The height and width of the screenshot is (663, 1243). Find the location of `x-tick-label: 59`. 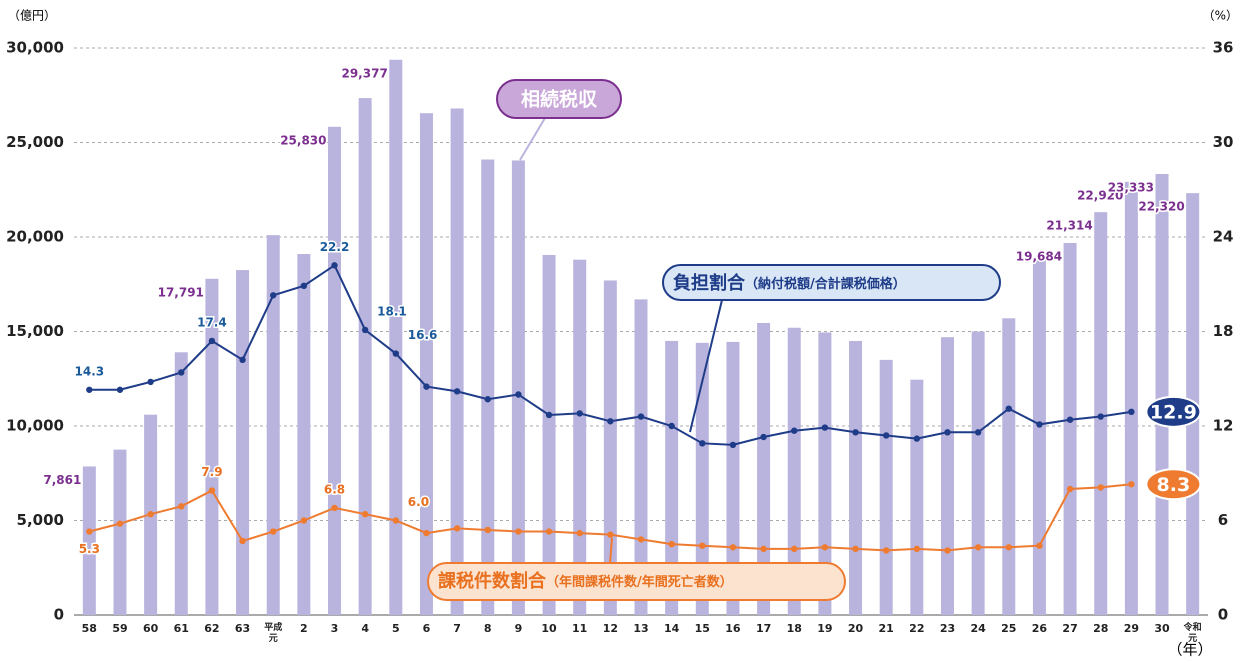

x-tick-label: 59 is located at coordinates (119, 628).